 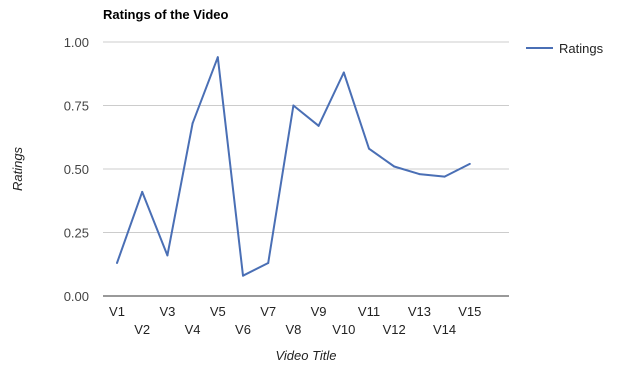 What do you see at coordinates (142, 329) in the screenshot?
I see `x-tick-label: V2` at bounding box center [142, 329].